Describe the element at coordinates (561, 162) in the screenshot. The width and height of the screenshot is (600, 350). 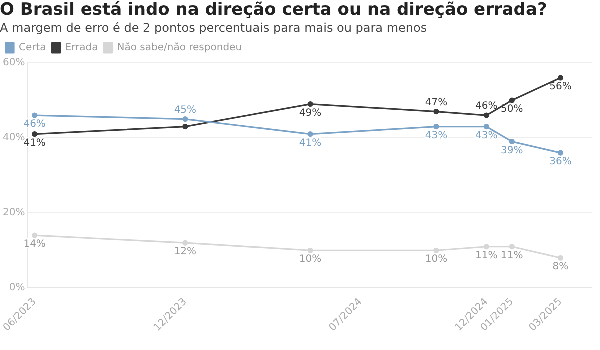
I see `data-label: 36%` at that location.